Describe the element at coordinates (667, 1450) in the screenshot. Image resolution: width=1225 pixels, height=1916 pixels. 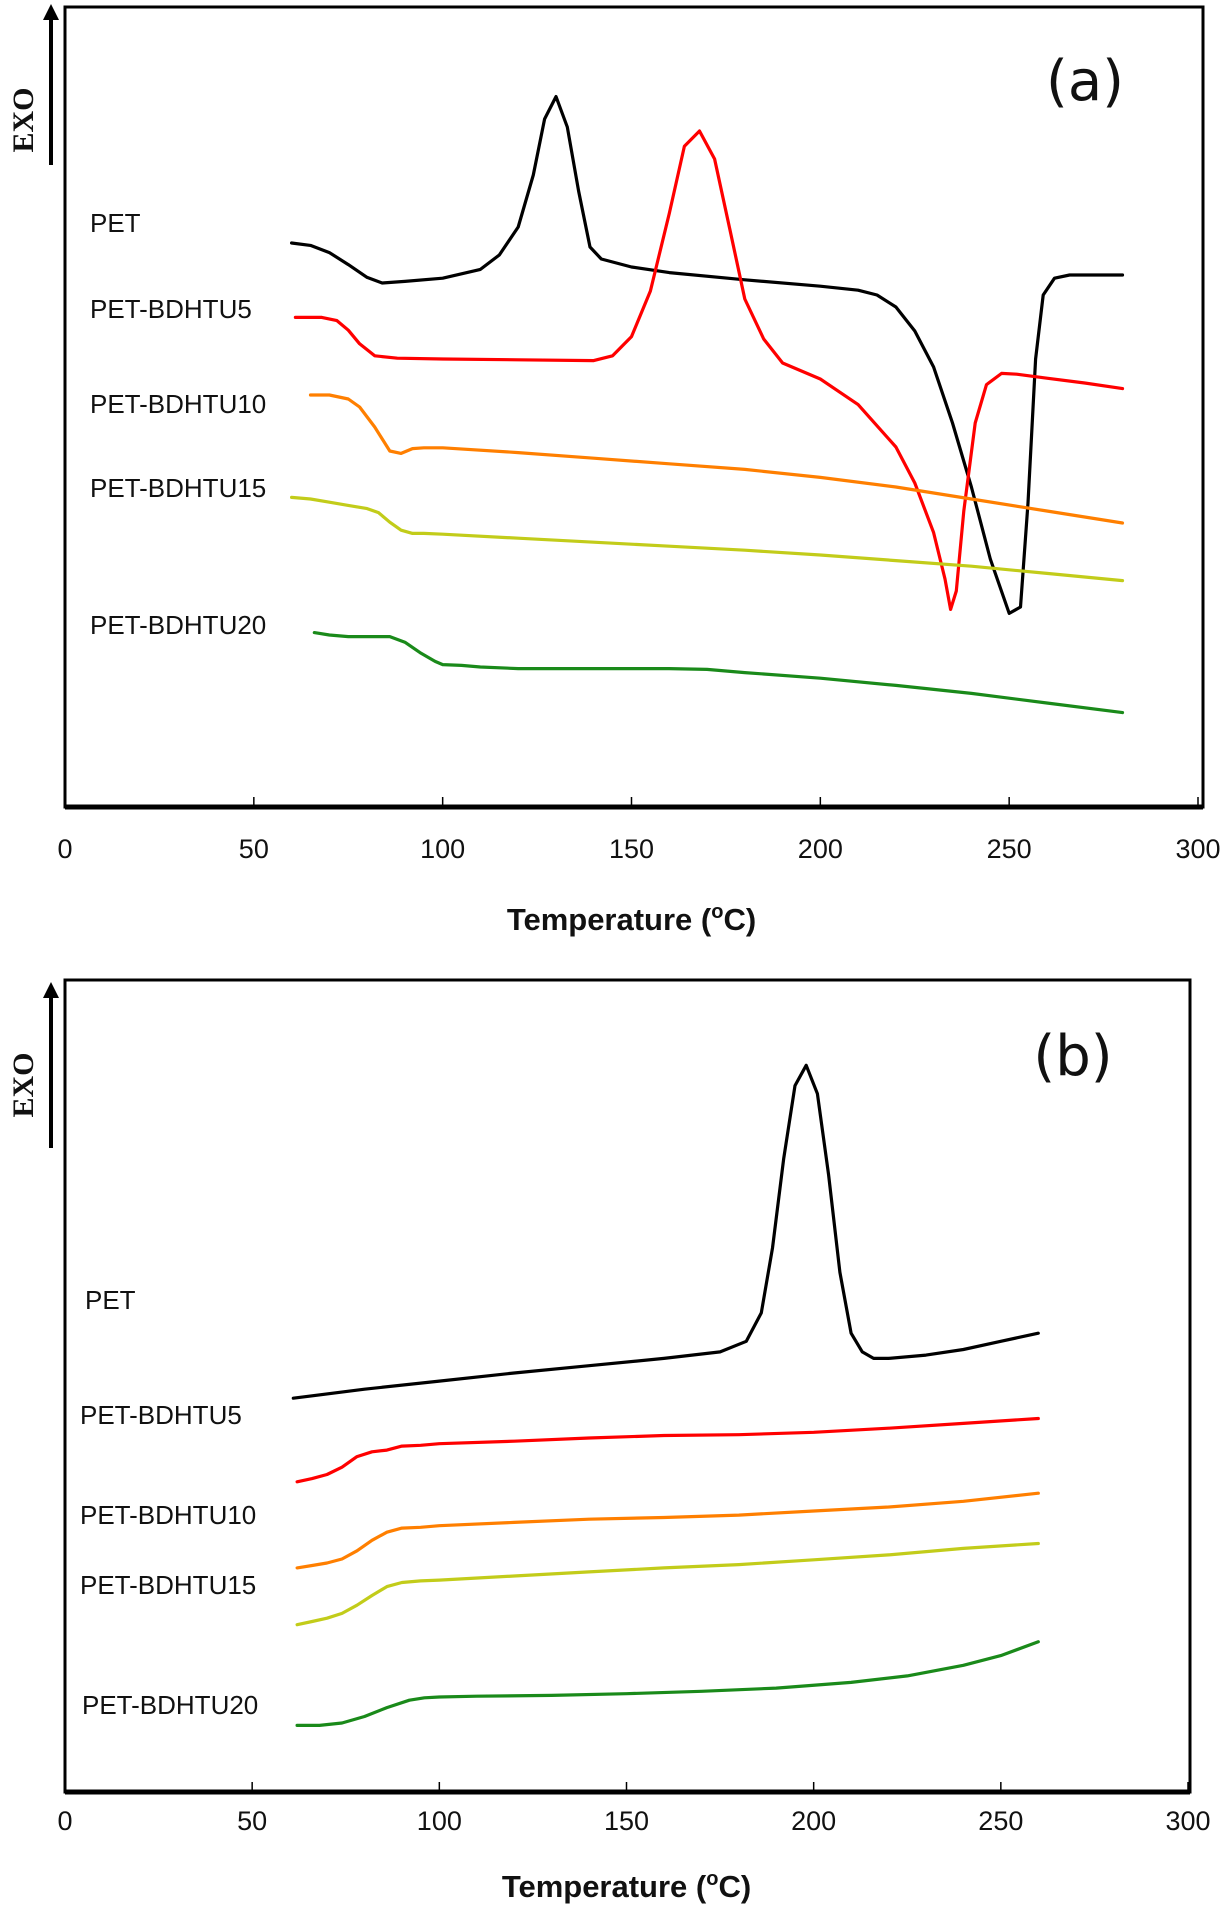
I see `series-line-pet-bdhtu5` at that location.